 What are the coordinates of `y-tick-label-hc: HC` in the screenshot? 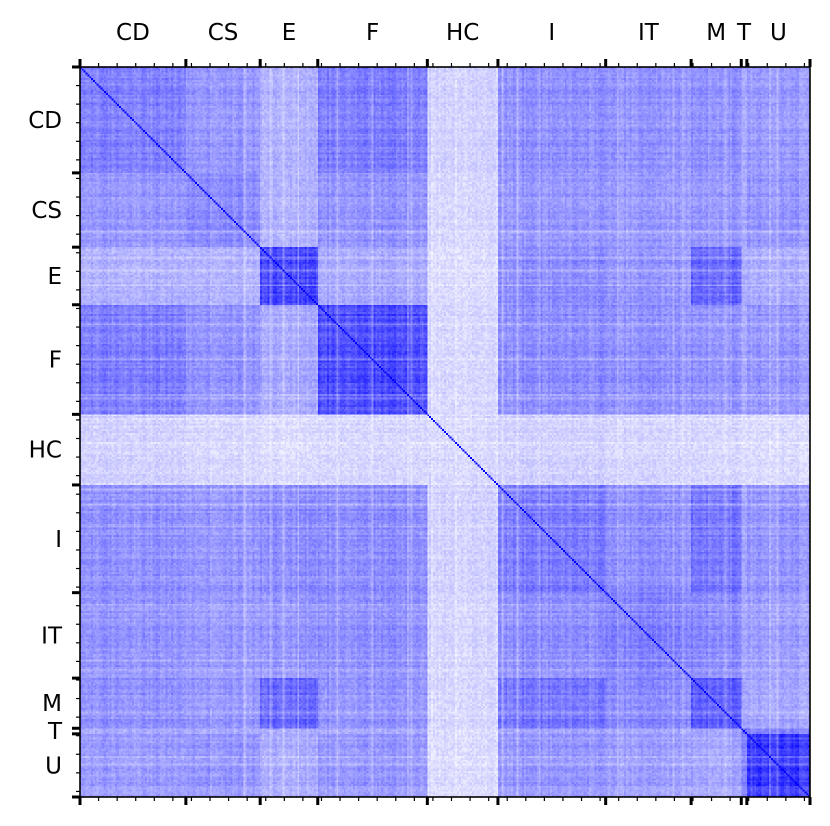 It's located at (45, 451).